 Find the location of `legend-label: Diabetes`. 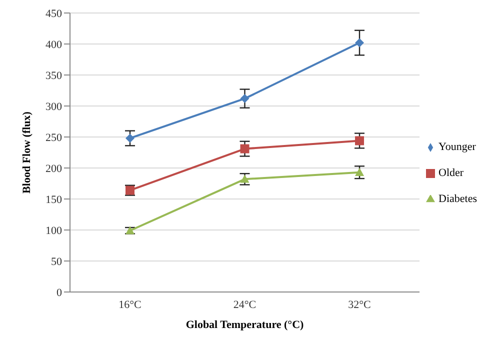

legend-label: Diabetes is located at coordinates (457, 199).